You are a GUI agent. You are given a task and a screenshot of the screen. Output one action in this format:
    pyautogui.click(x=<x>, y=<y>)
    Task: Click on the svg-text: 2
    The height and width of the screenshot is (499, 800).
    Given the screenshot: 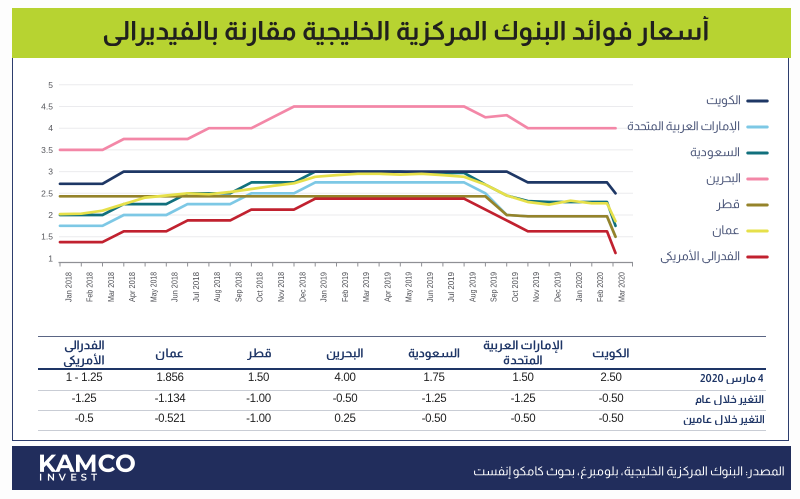 What is the action you would take?
    pyautogui.click(x=50, y=215)
    